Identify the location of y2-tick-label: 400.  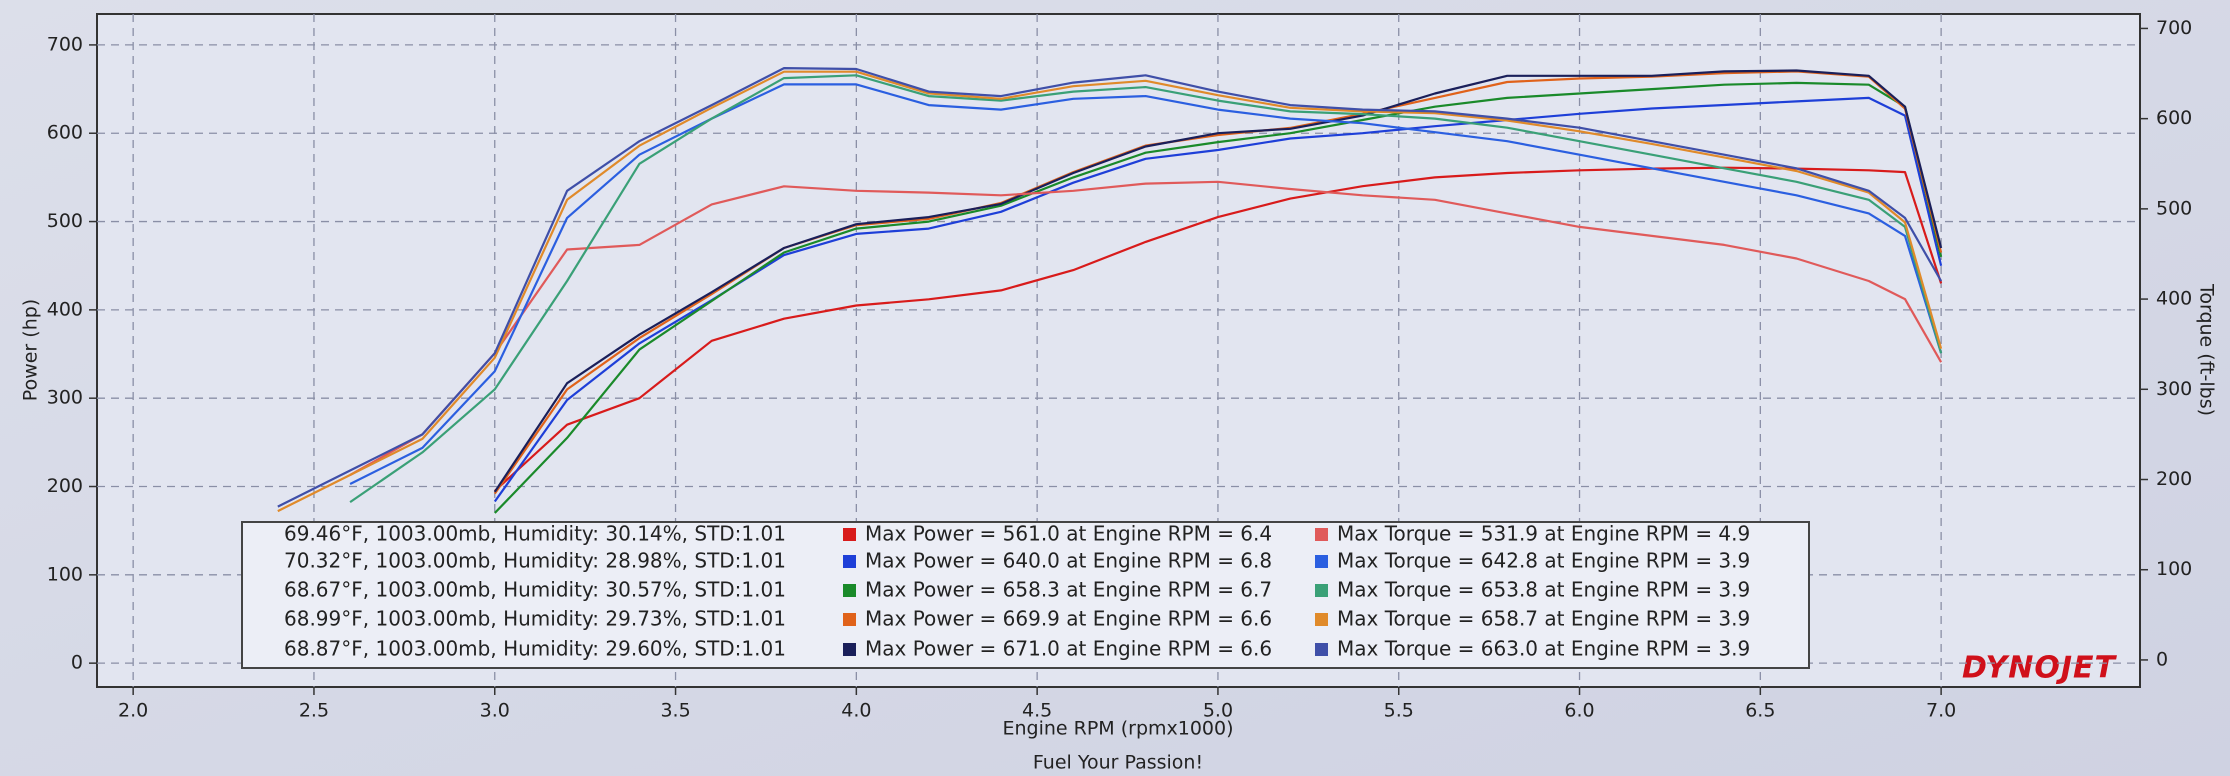
(2174, 299).